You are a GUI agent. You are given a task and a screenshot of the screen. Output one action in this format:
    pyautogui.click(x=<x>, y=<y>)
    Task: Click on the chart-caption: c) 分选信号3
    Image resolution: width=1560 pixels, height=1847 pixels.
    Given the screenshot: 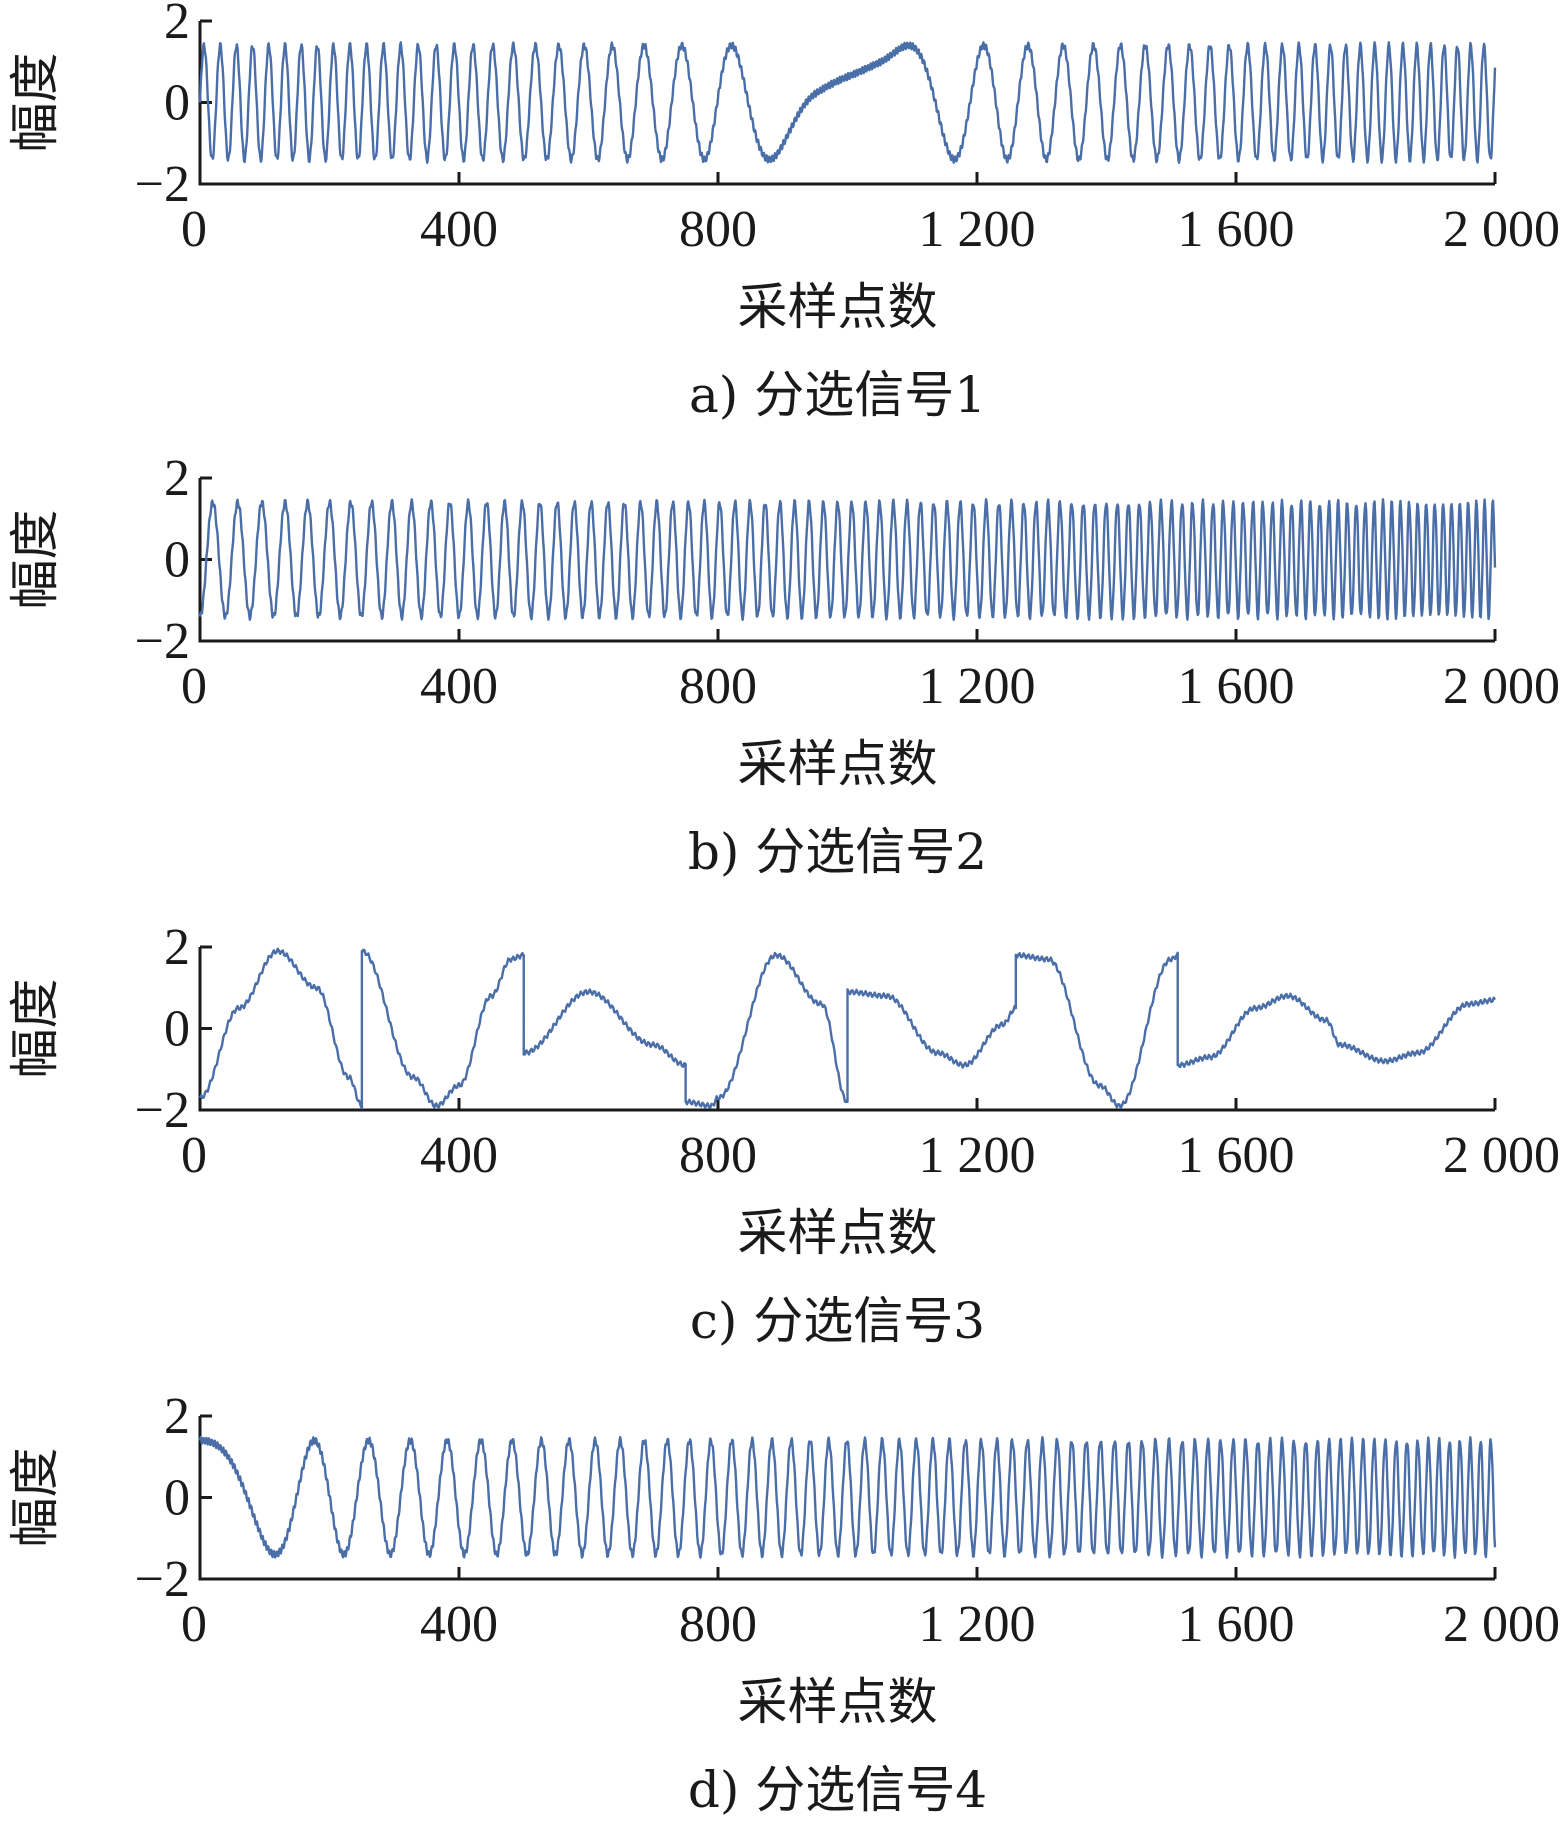 What is the action you would take?
    pyautogui.click(x=837, y=1321)
    